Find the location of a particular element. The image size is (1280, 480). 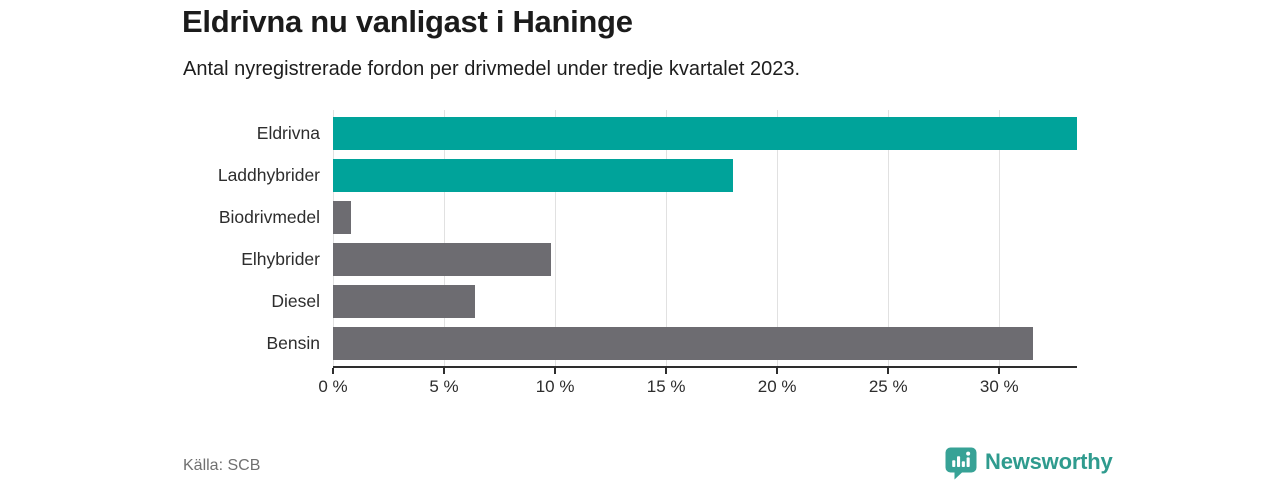

bar-row: Eldrivna is located at coordinates (538, 133).